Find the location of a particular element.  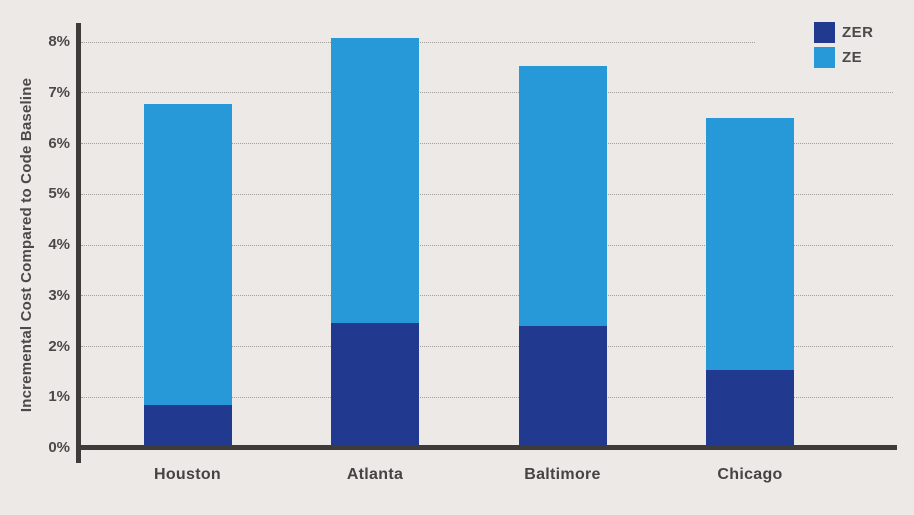

bar-segment-zer-chicago is located at coordinates (750, 409).